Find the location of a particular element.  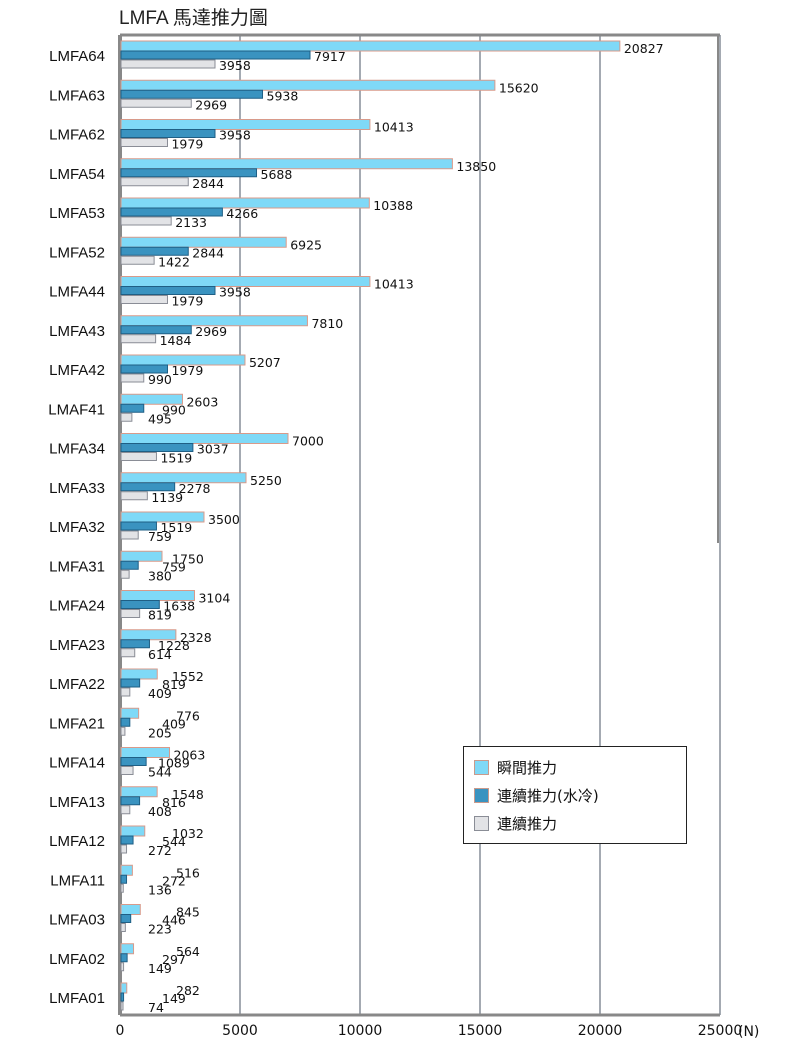

legend-item-continuous-water: 連續推力(水冷) is located at coordinates (536, 795).